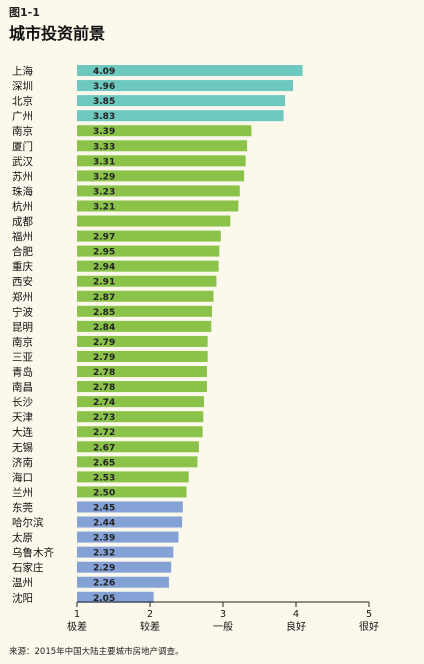  What do you see at coordinates (223, 626) in the screenshot?
I see `x-tick-label: 一般` at bounding box center [223, 626].